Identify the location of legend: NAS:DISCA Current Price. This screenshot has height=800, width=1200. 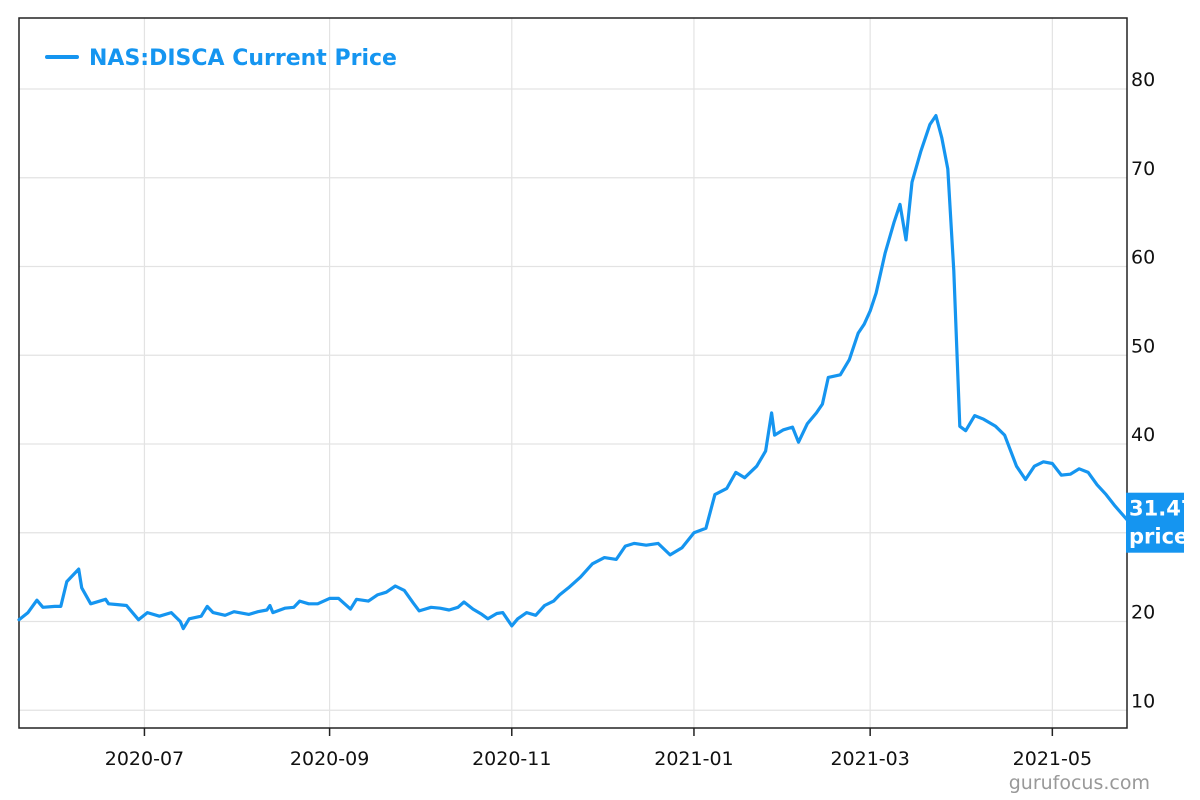
(221, 58).